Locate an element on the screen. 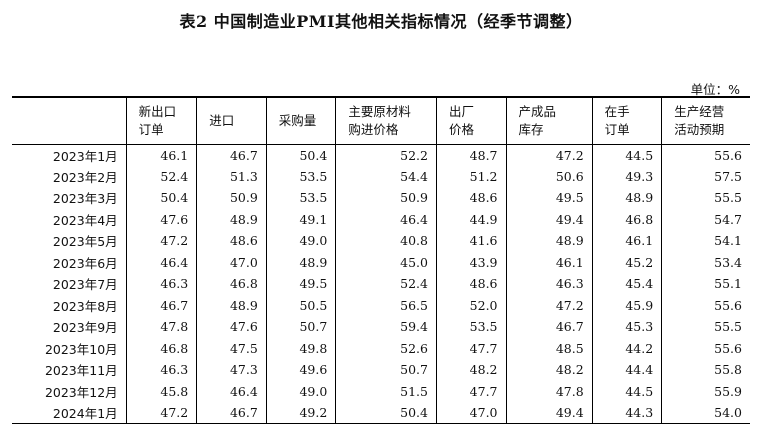  column-header-line1: 产成品 is located at coordinates (537, 111).